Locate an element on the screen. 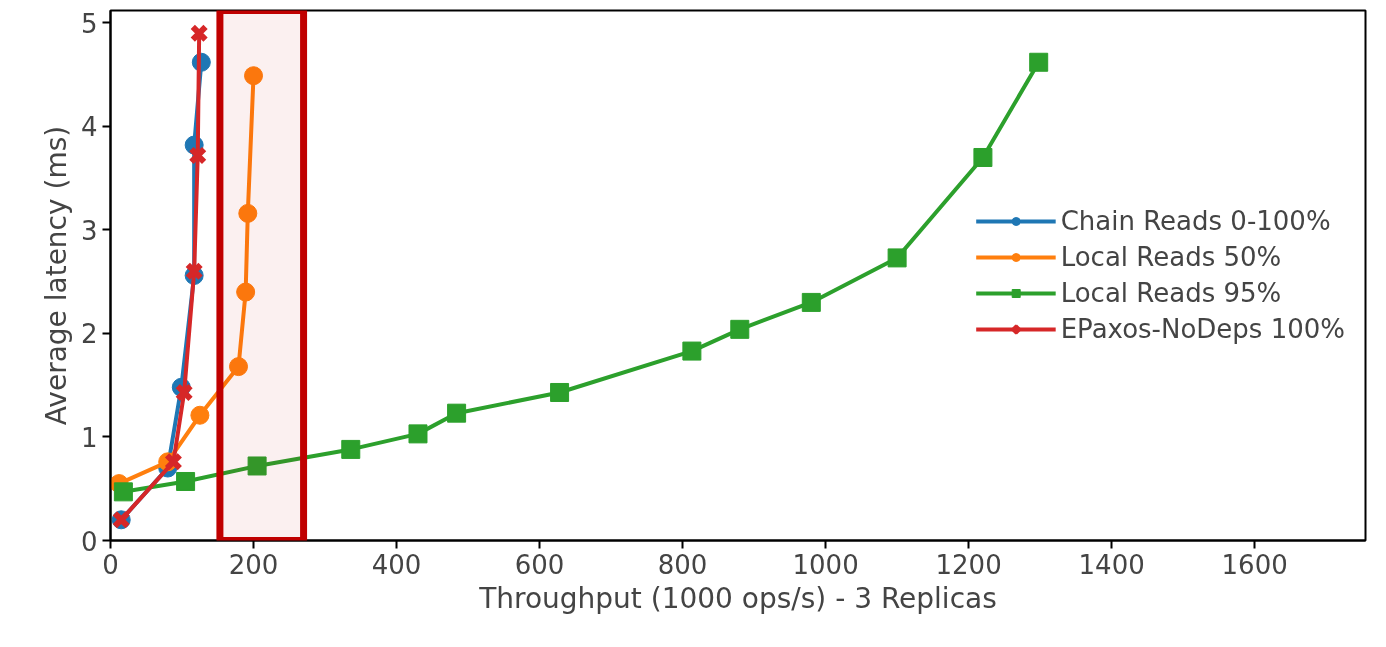  x-tick-label: 800 is located at coordinates (682, 564).